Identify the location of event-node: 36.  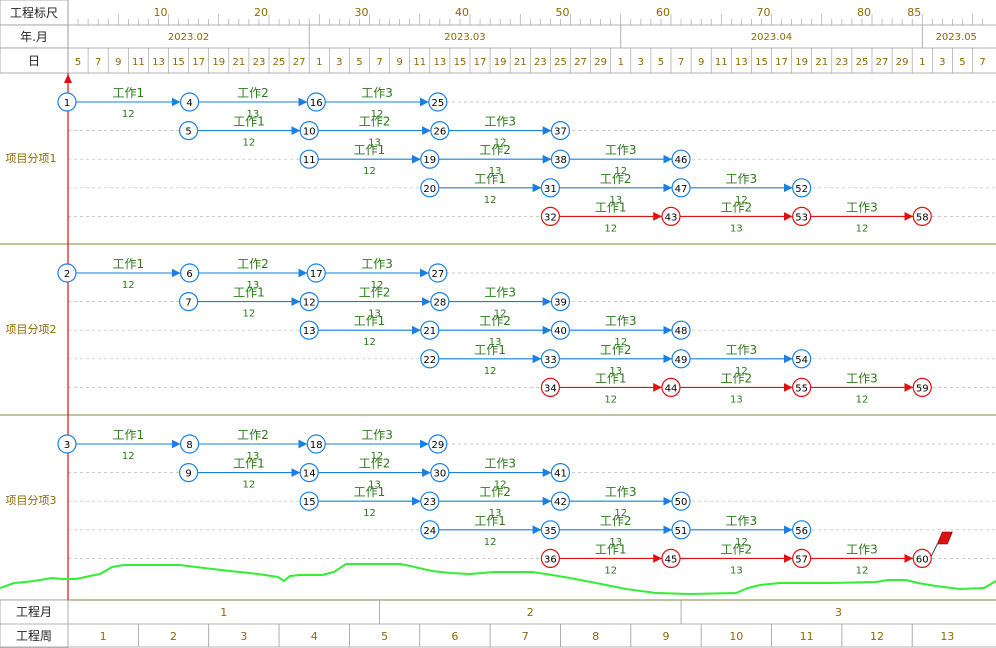
(550, 558).